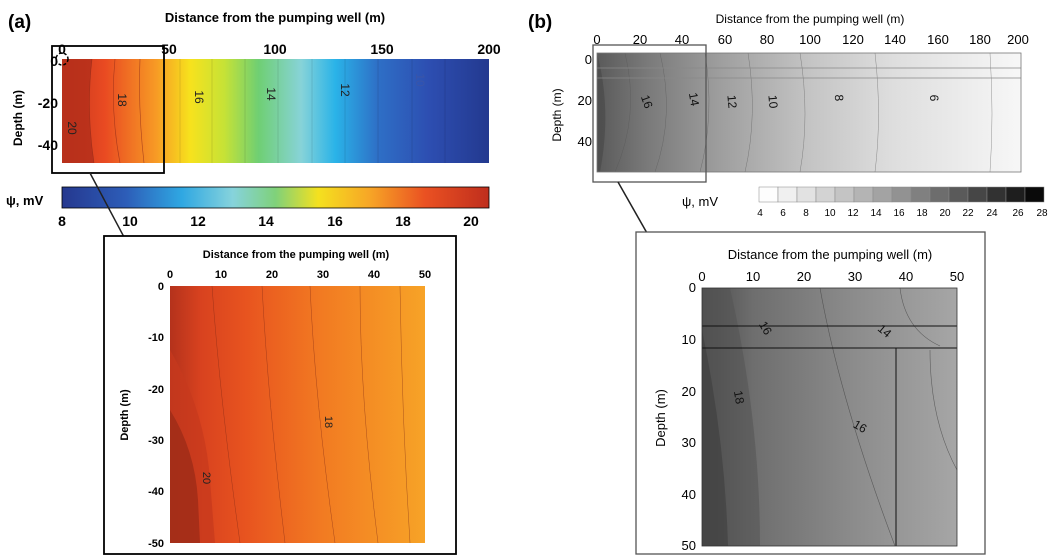 The height and width of the screenshot is (558, 1052). I want to click on panel-a-inset-xticks: 0 10 20 30 40 50, so click(299, 275).